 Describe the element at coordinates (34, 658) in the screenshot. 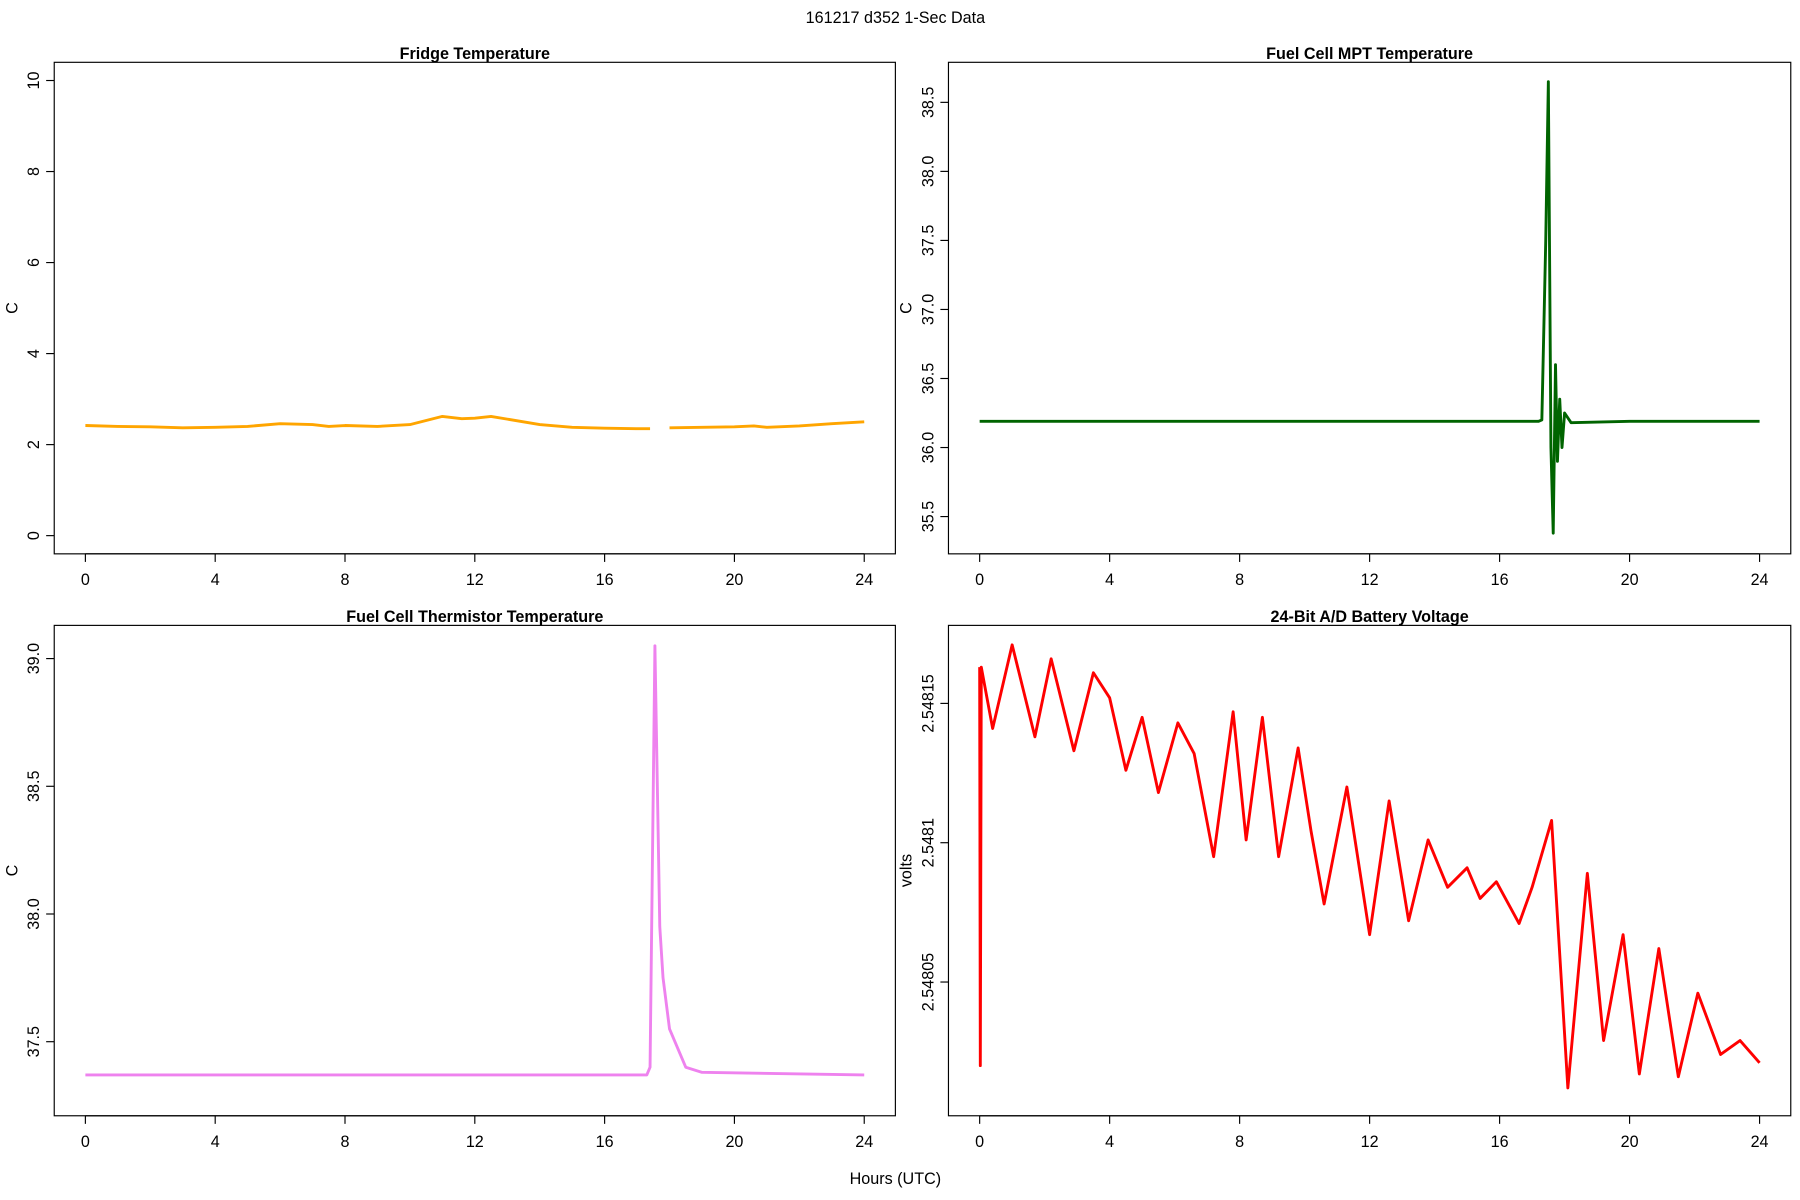

I see `y-tick-label: 39.0` at that location.